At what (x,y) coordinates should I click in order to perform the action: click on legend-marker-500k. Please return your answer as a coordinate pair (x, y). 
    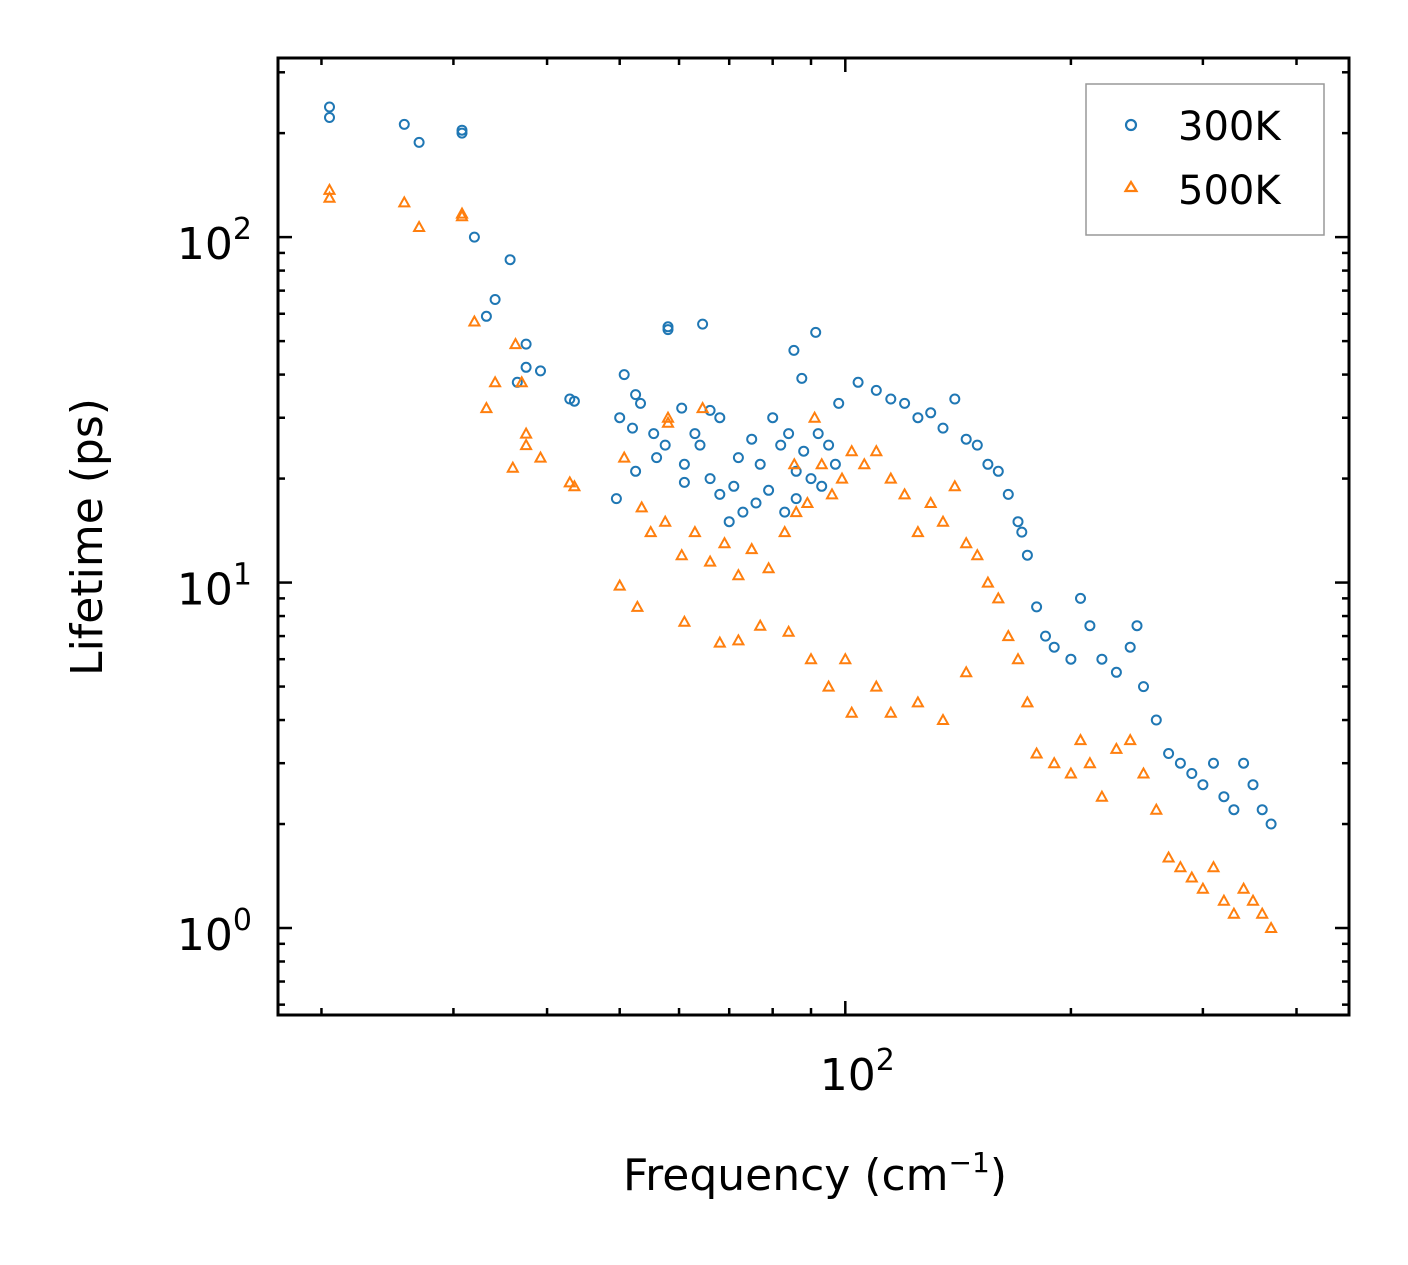
    Looking at the image, I should click on (1131, 186).